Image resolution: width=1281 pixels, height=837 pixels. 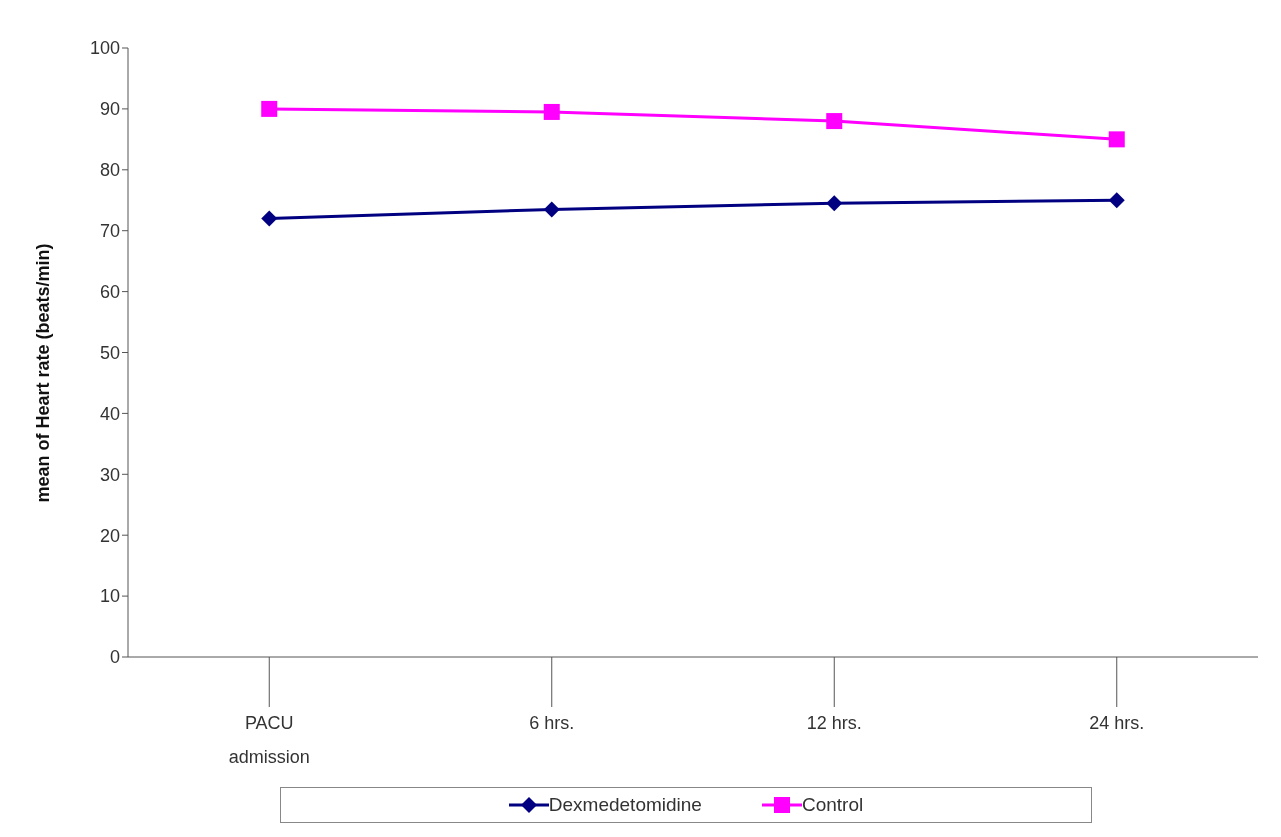 I want to click on legend-label: Control, so click(x=832, y=805).